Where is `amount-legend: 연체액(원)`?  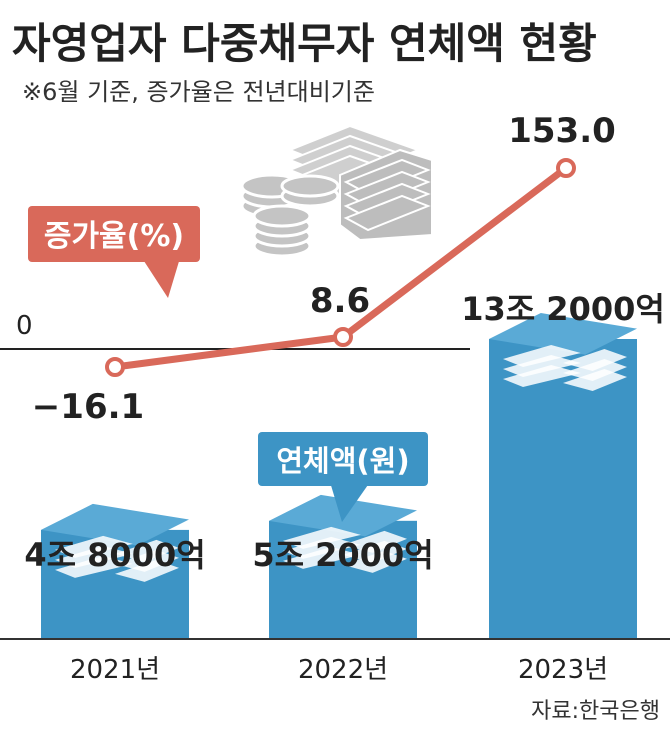 amount-legend: 연체액(원) is located at coordinates (343, 477).